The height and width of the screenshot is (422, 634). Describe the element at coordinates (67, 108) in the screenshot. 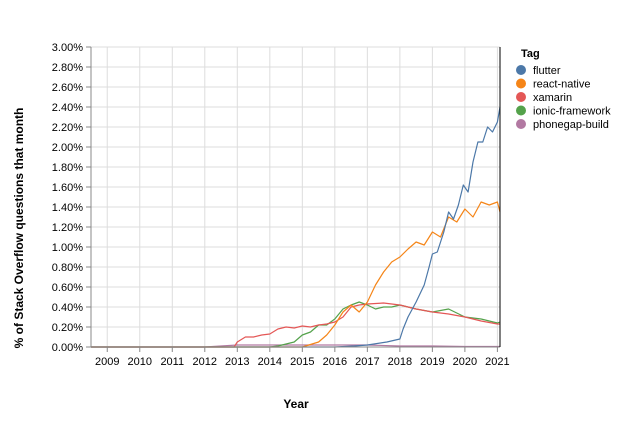

I see `y-tick-label: 2.40%` at that location.